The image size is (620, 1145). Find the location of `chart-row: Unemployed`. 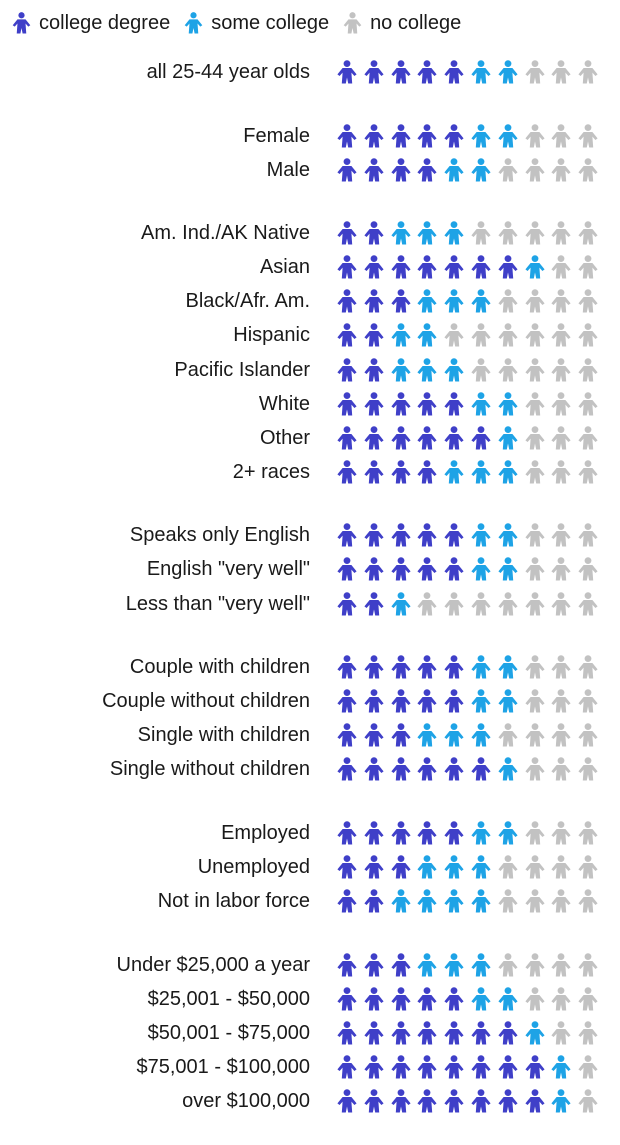

chart-row: Unemployed is located at coordinates (310, 867).